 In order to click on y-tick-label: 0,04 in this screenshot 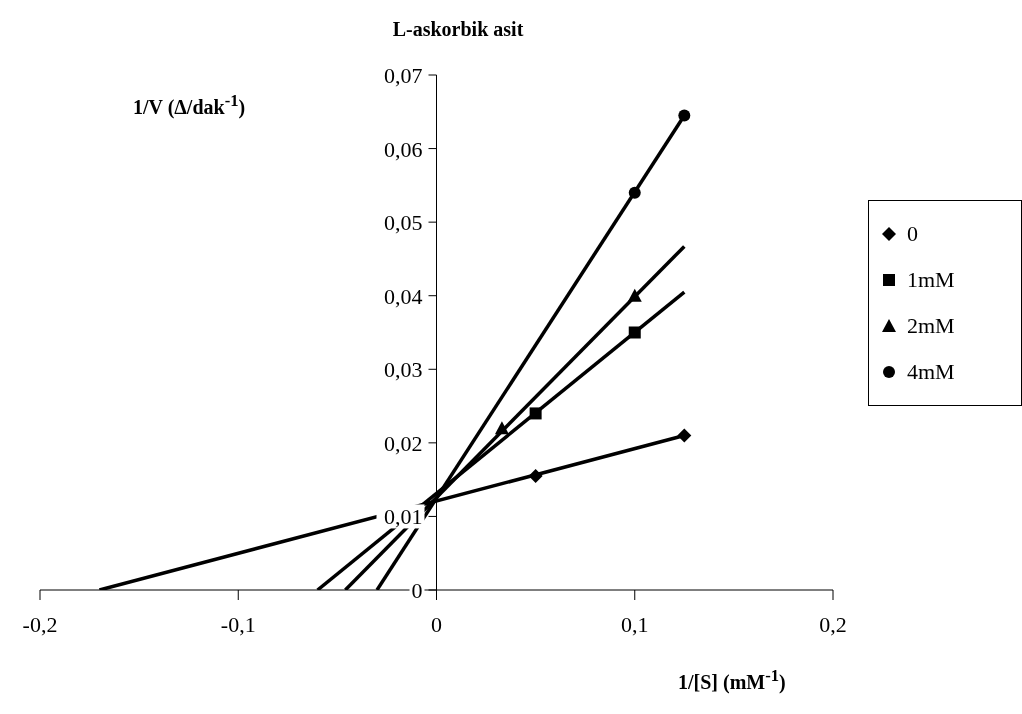, I will do `click(403, 296)`.